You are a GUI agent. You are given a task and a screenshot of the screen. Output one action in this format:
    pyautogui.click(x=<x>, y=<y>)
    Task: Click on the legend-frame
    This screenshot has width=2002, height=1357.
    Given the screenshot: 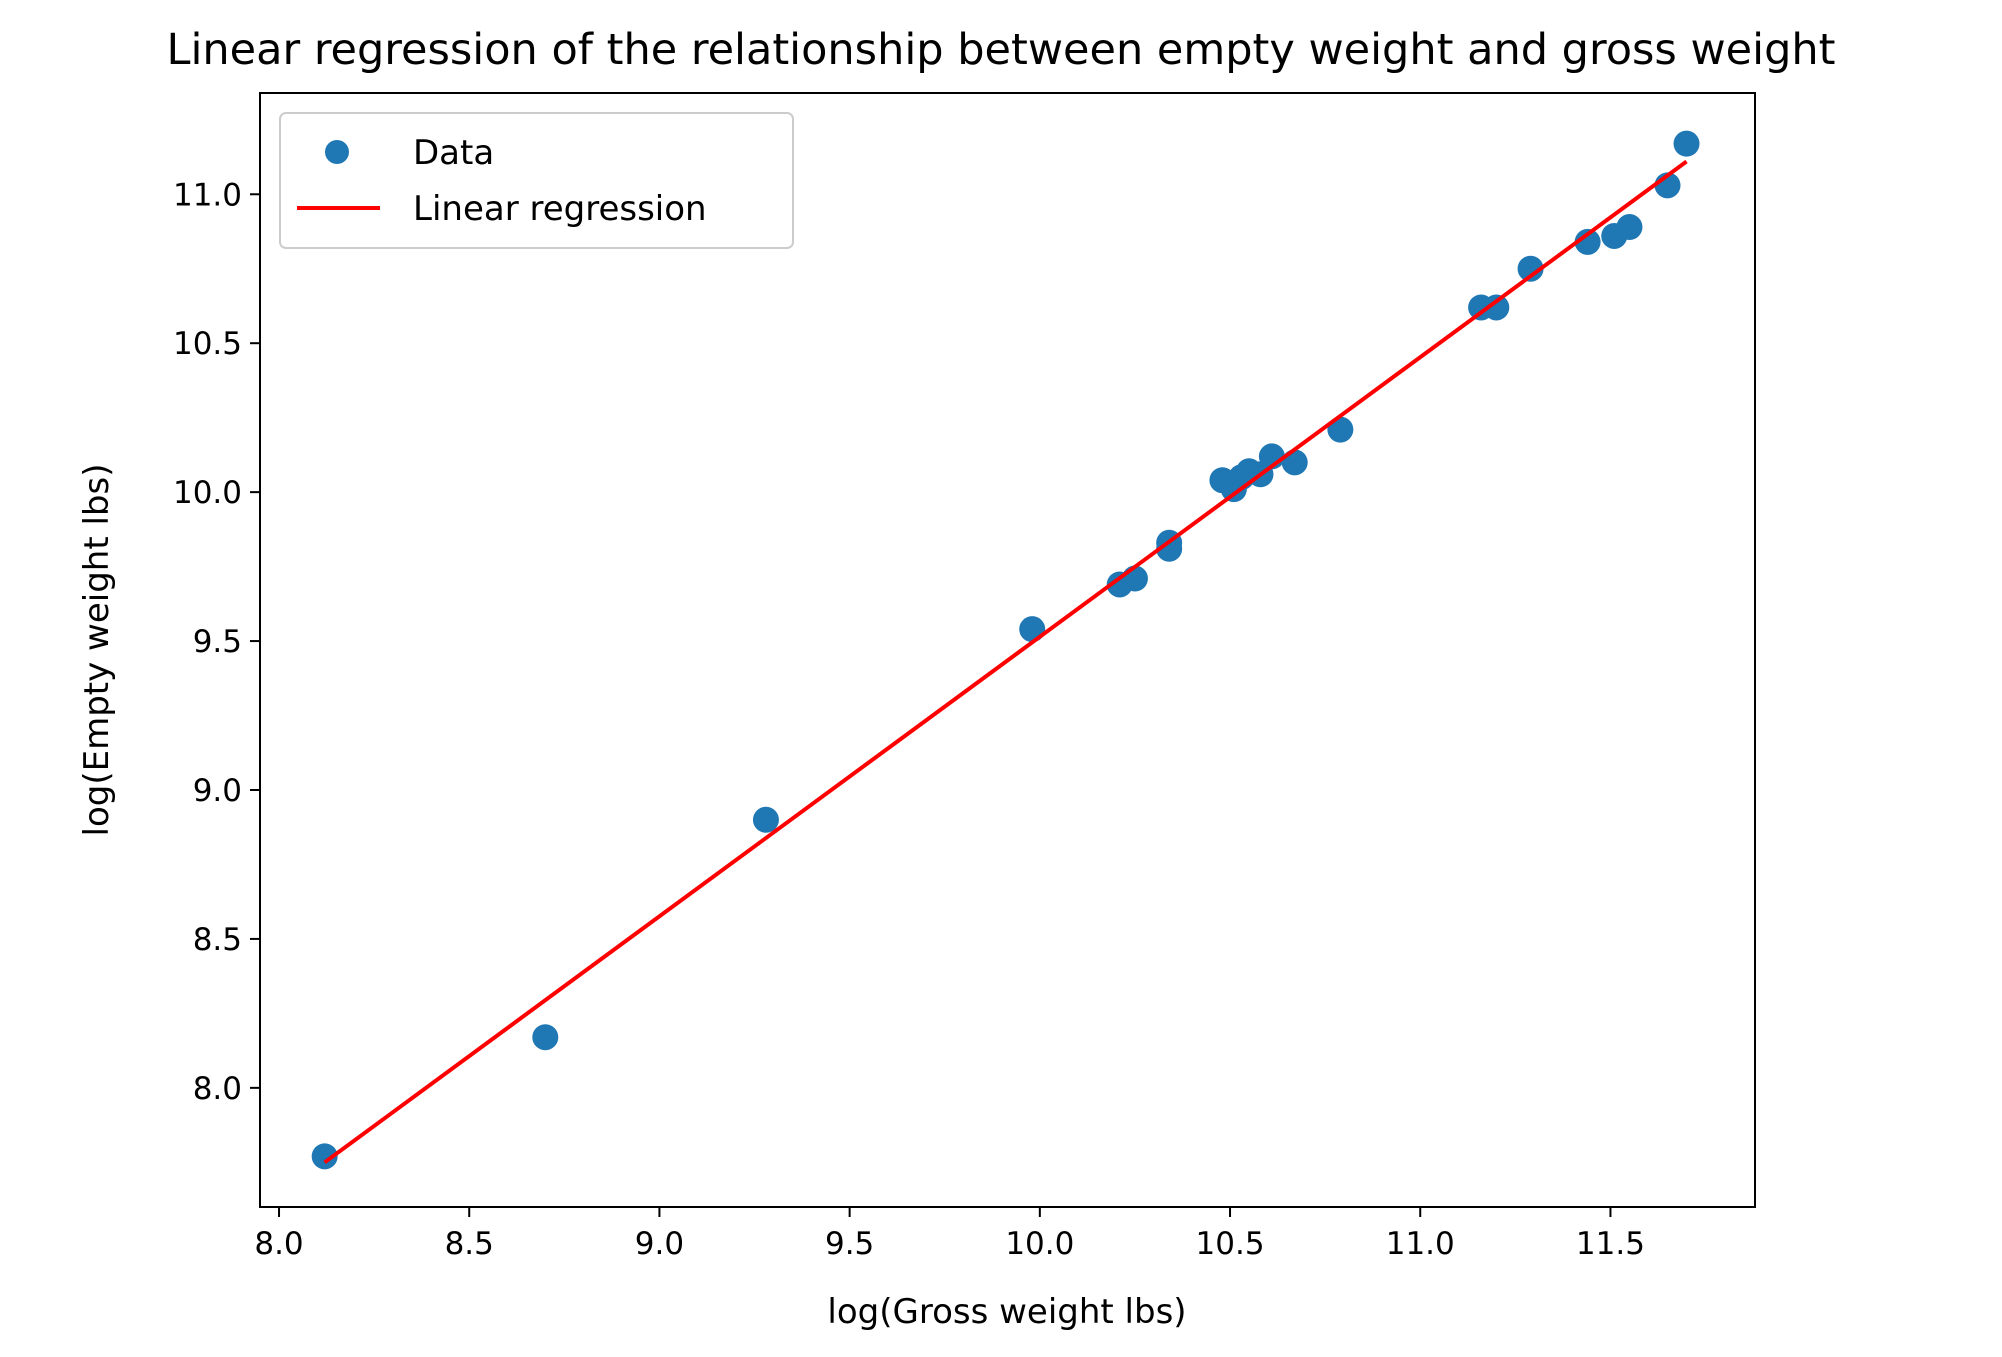 What is the action you would take?
    pyautogui.click(x=536, y=180)
    